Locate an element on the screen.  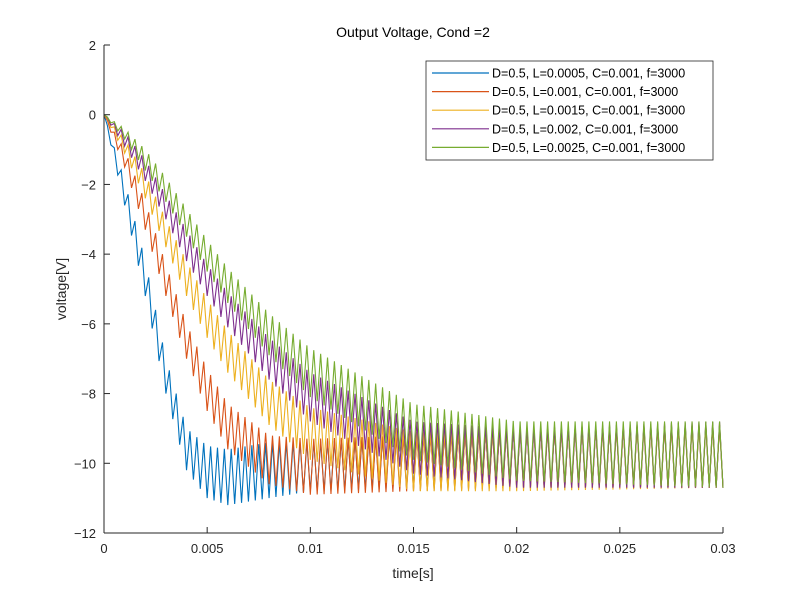
x-tick-label: 0.01 is located at coordinates (310, 548).